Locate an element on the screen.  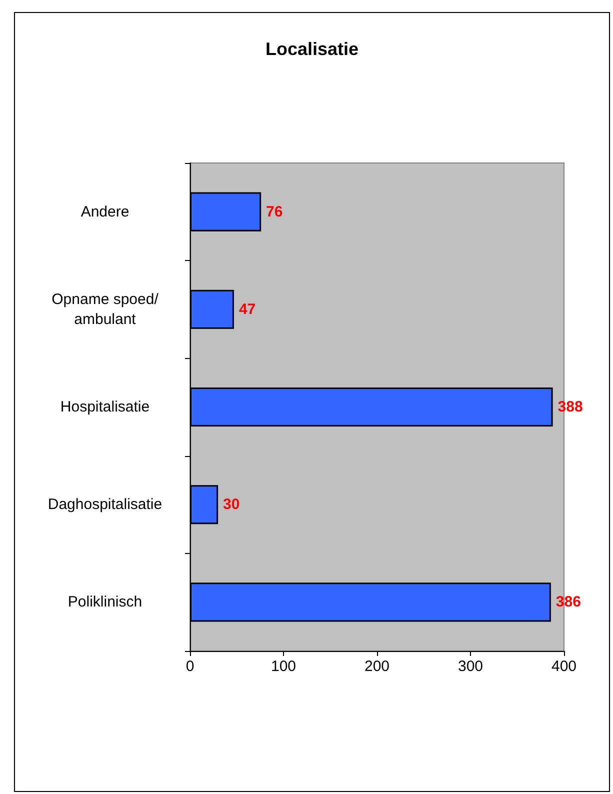
y-tick-label: Poliklinisch is located at coordinates (105, 602).